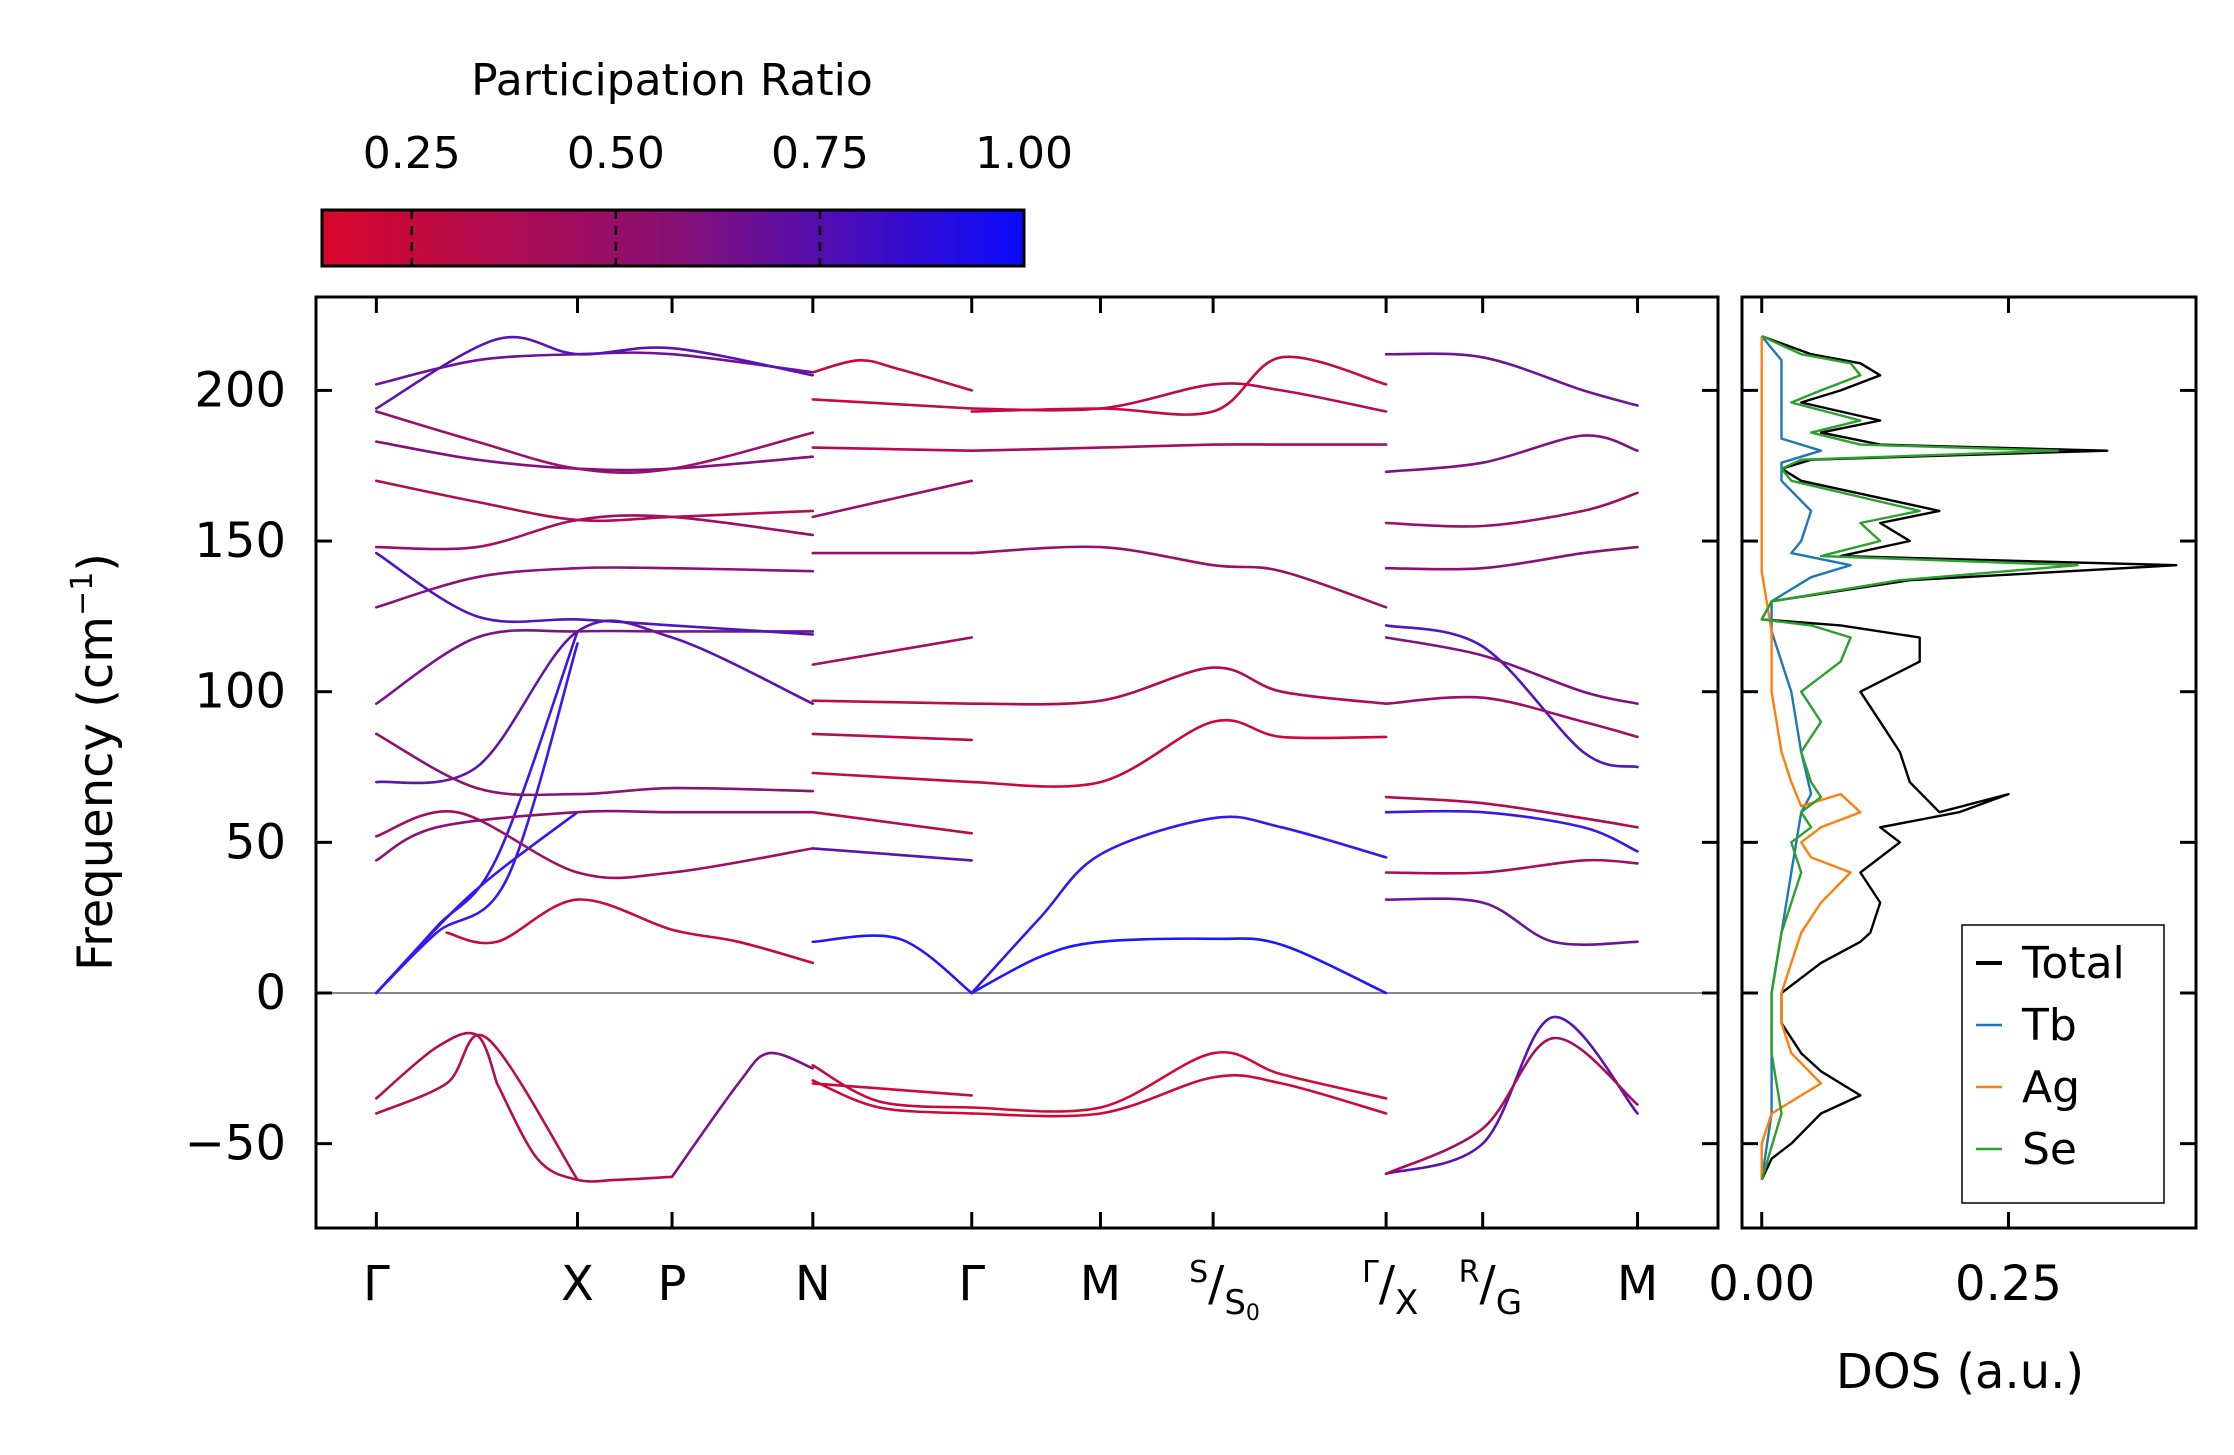 The image size is (2234, 1455). Describe the element at coordinates (96, 793) in the screenshot. I see `y-axis-label-text: Frequency (cm` at that location.